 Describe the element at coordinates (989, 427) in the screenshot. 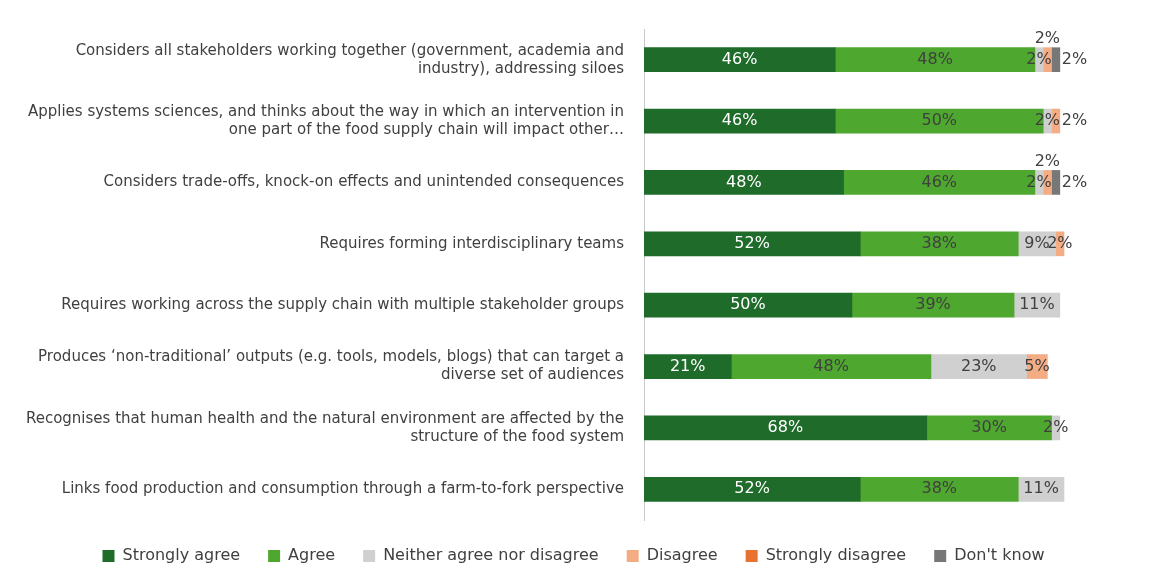

I see `data-label: 30%` at that location.